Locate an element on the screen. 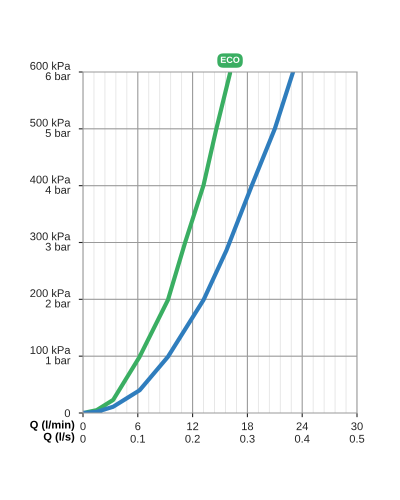 The image size is (400, 500). x2-tick-label: 0.1 is located at coordinates (137, 438).